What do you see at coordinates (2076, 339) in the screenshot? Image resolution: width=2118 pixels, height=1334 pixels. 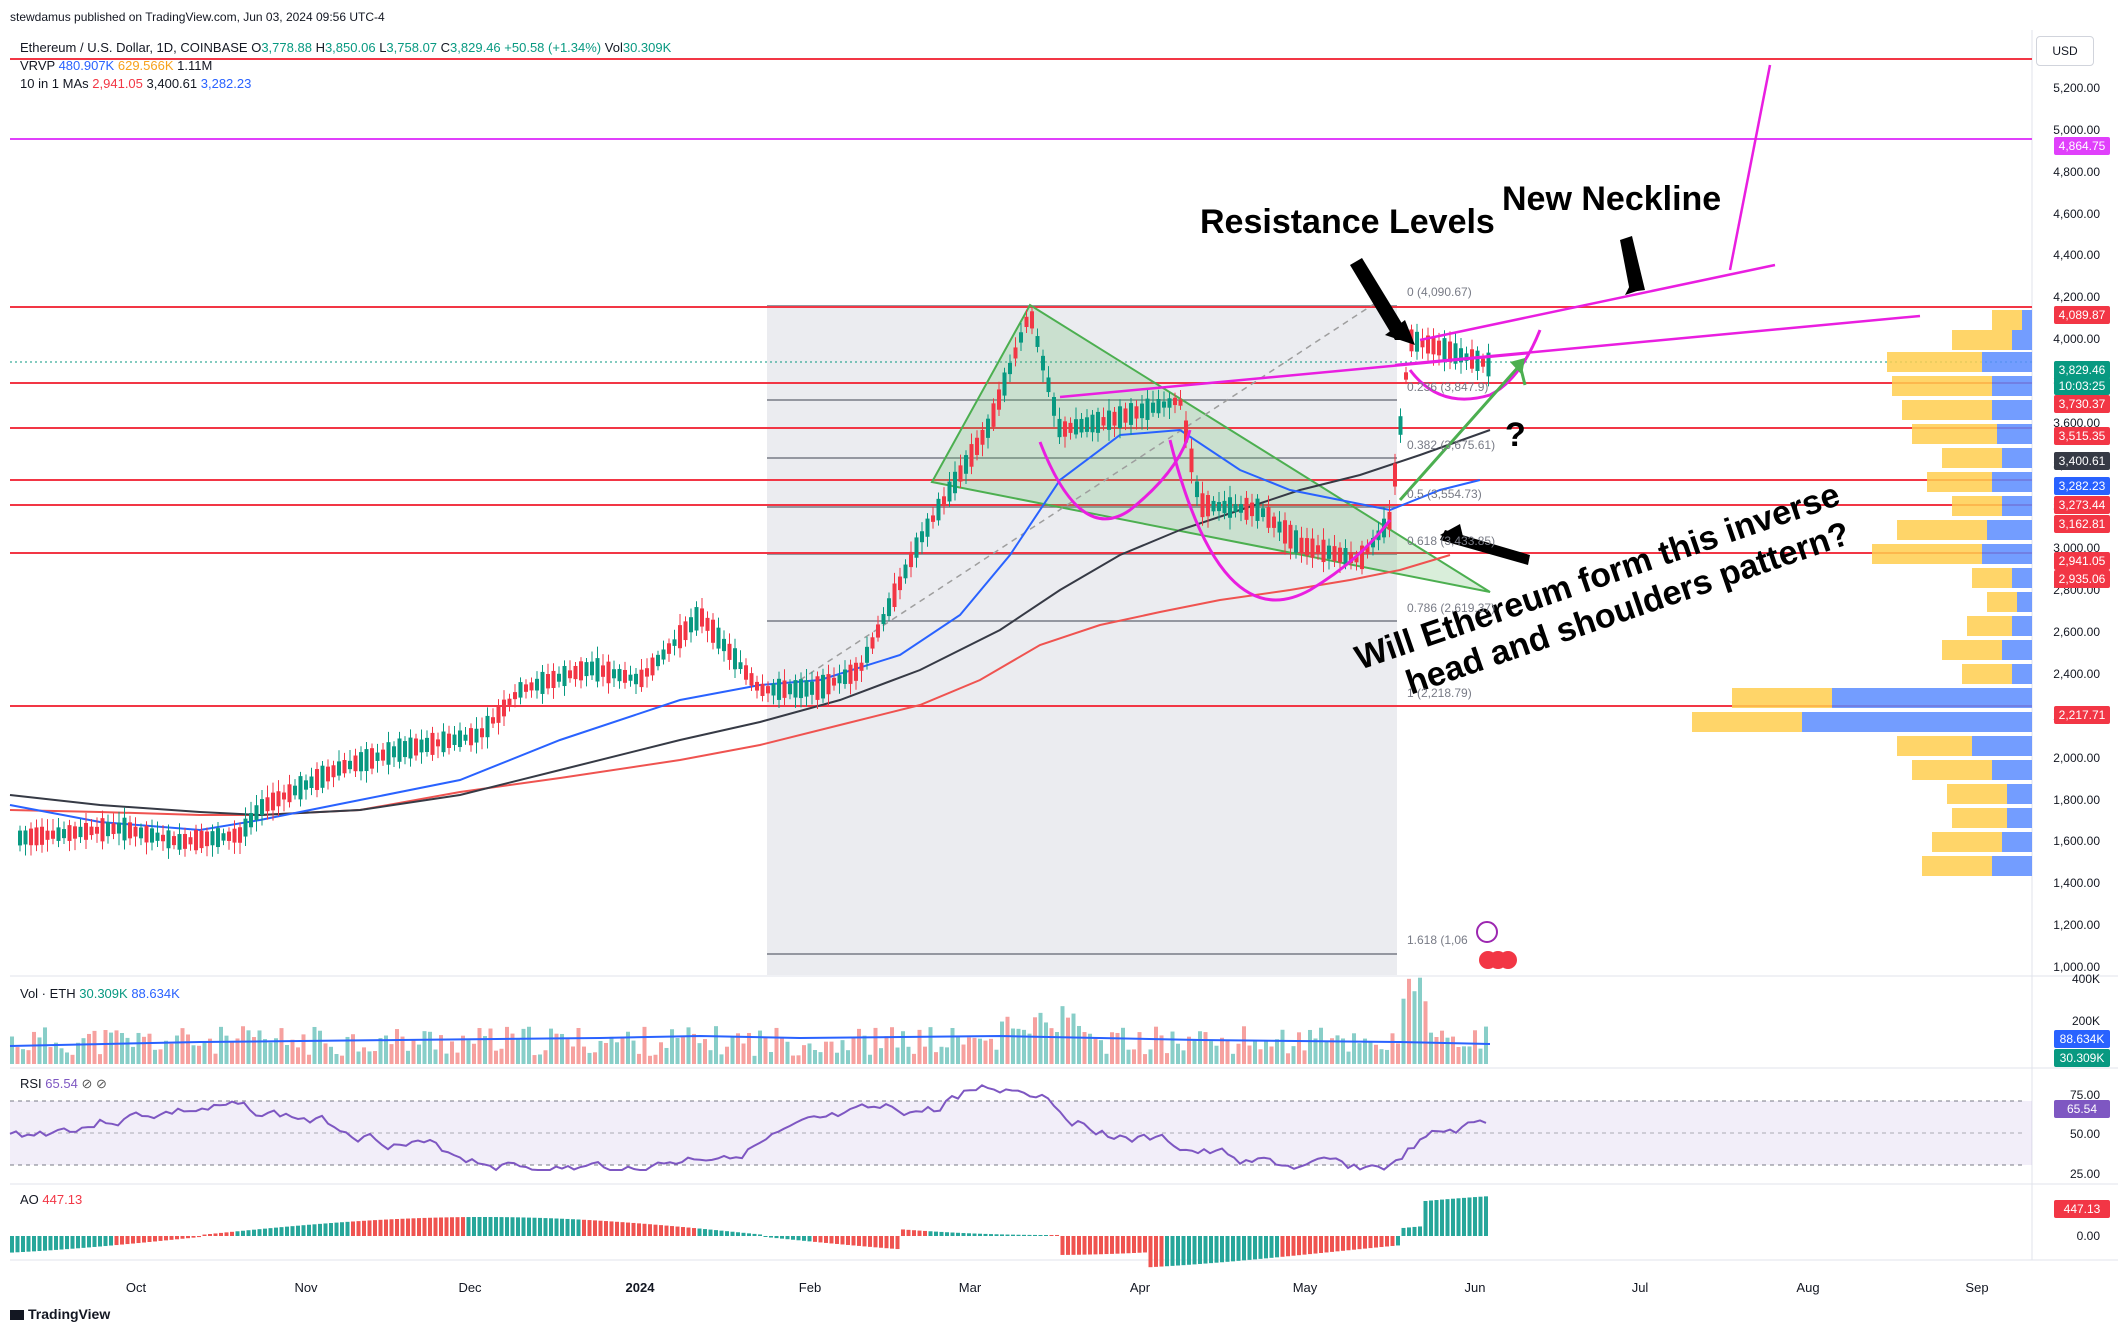 I see `price-axis-label: 4,000.00` at bounding box center [2076, 339].